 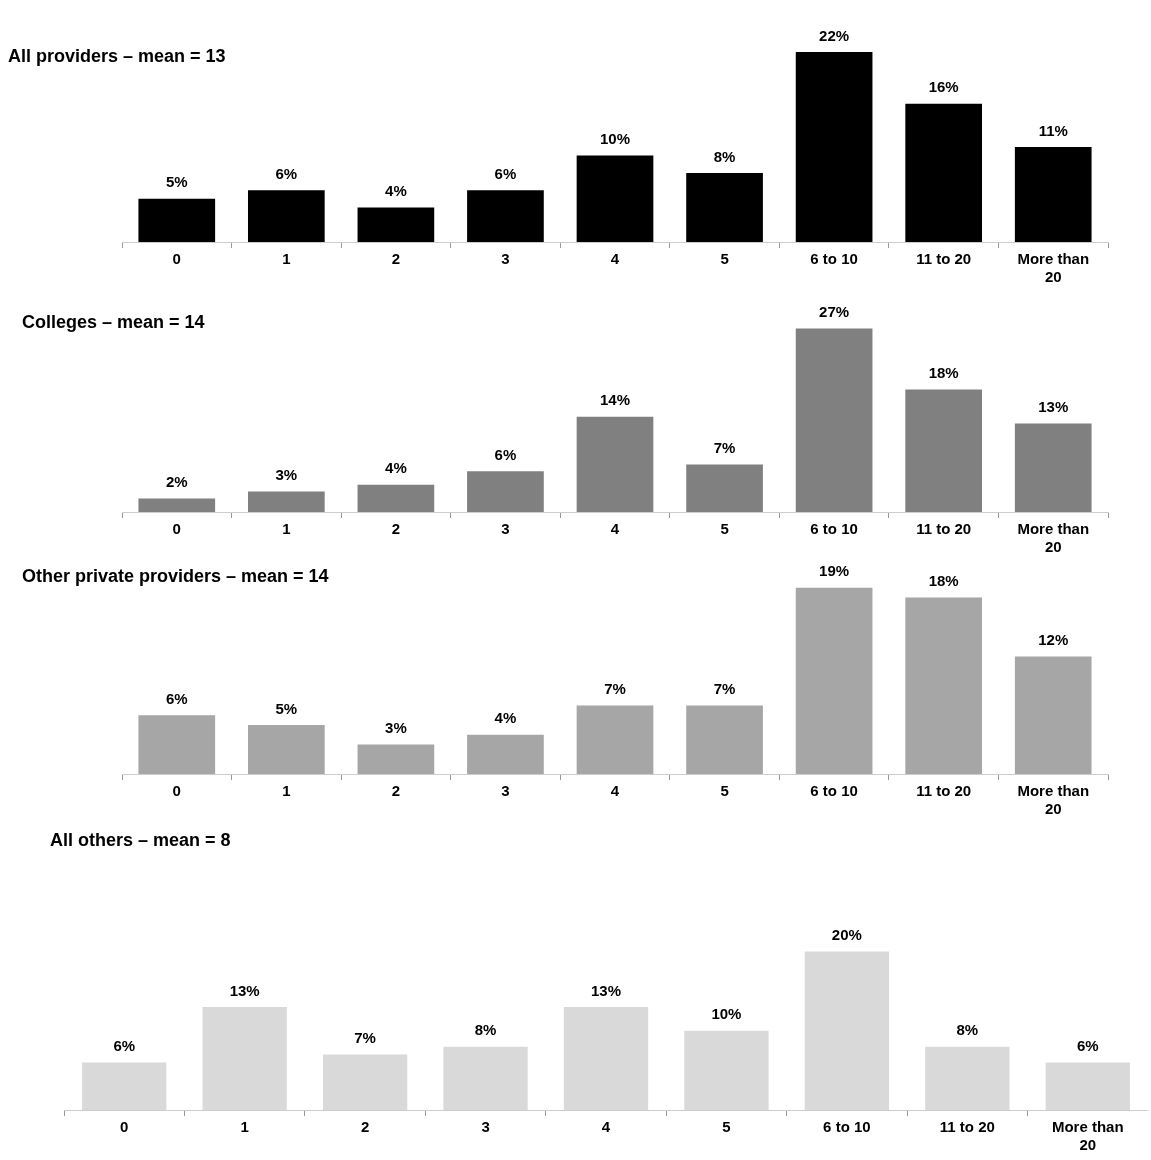 What do you see at coordinates (943, 87) in the screenshot?
I see `data-label: 16%` at bounding box center [943, 87].